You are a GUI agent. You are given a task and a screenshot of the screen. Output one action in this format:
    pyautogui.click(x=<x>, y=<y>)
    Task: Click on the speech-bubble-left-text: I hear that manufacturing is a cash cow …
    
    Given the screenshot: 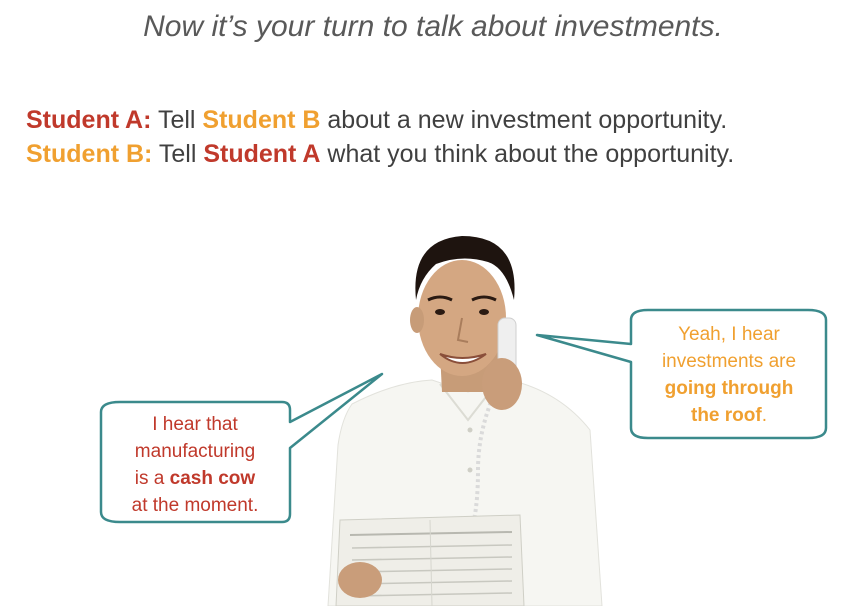 What is the action you would take?
    pyautogui.click(x=195, y=465)
    